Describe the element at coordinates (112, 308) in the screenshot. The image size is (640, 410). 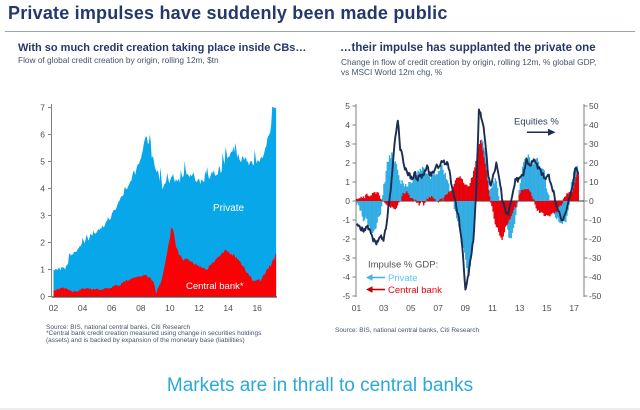
I see `svg-text: 06` at that location.